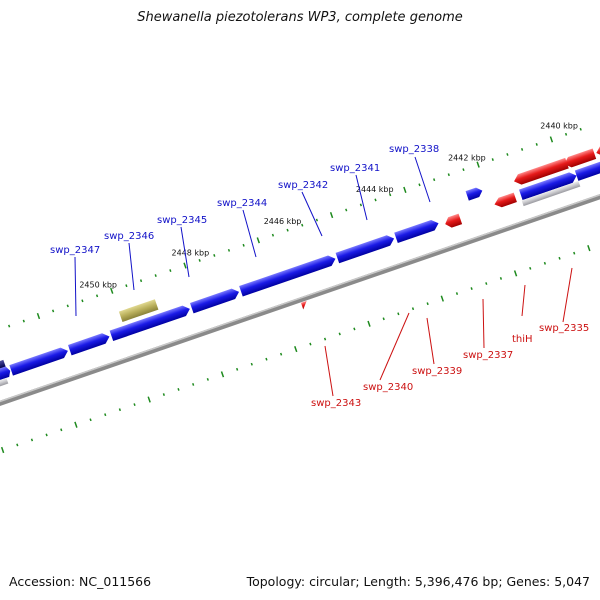 This screenshot has width=600, height=600. What do you see at coordinates (467, 157) in the screenshot?
I see `scale-label: 2442 kbp` at bounding box center [467, 157].